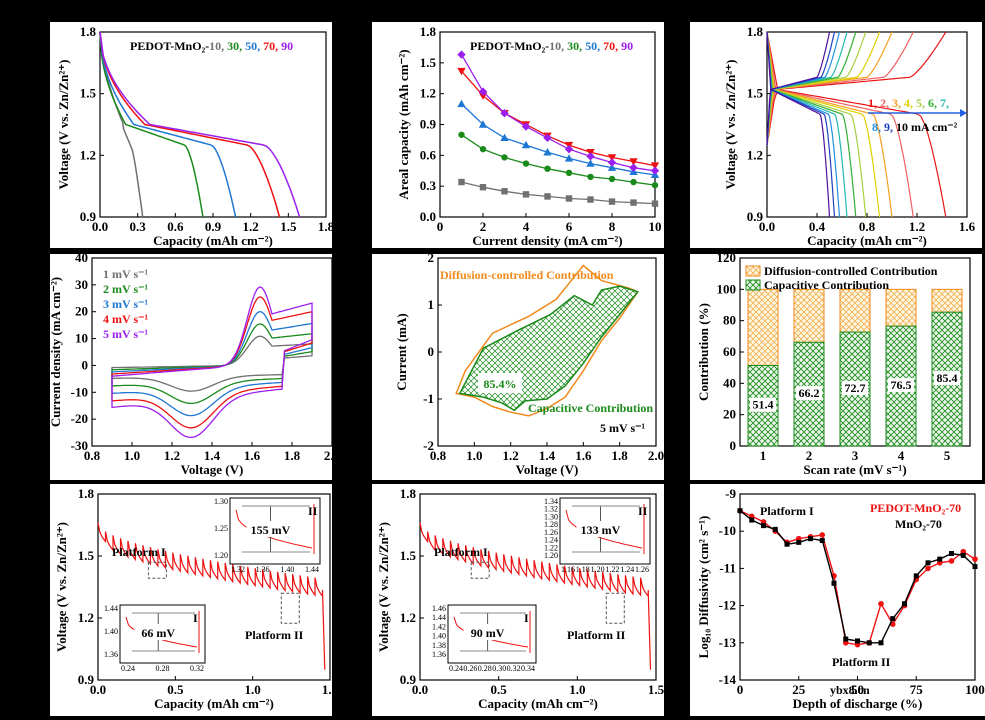  What do you see at coordinates (326, 226) in the screenshot?
I see `x-tick-label: 1.8` at bounding box center [326, 226].